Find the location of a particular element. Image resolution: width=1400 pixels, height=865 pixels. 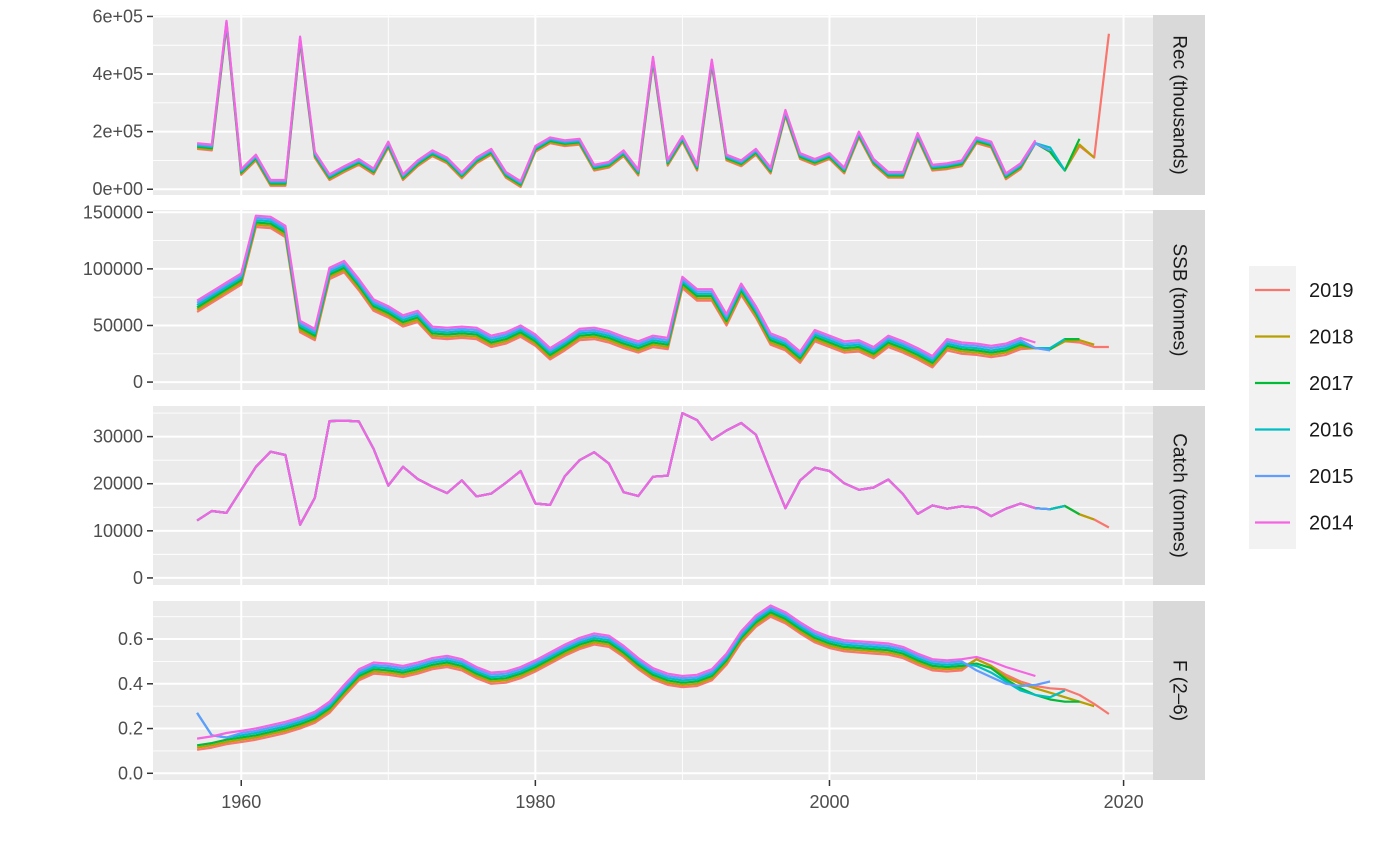

strip-label: Catch (tonnes) is located at coordinates (1179, 495).